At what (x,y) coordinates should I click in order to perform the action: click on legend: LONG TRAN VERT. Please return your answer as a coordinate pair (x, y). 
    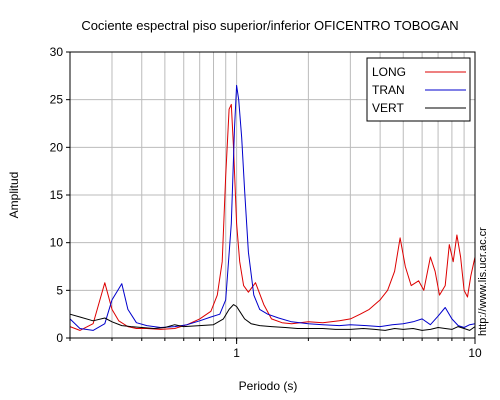
    Looking at the image, I should click on (418, 89).